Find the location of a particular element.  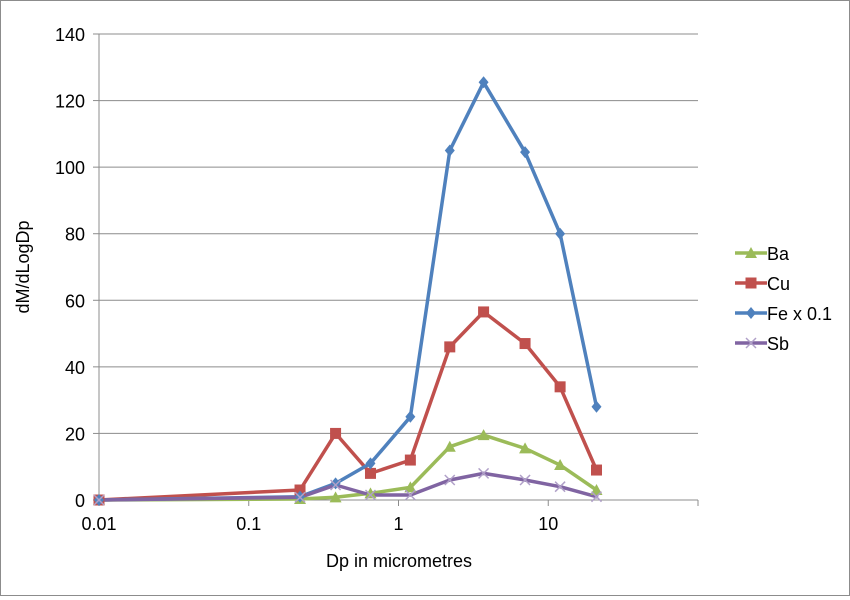

y-tick-label: 140 is located at coordinates (70, 35).